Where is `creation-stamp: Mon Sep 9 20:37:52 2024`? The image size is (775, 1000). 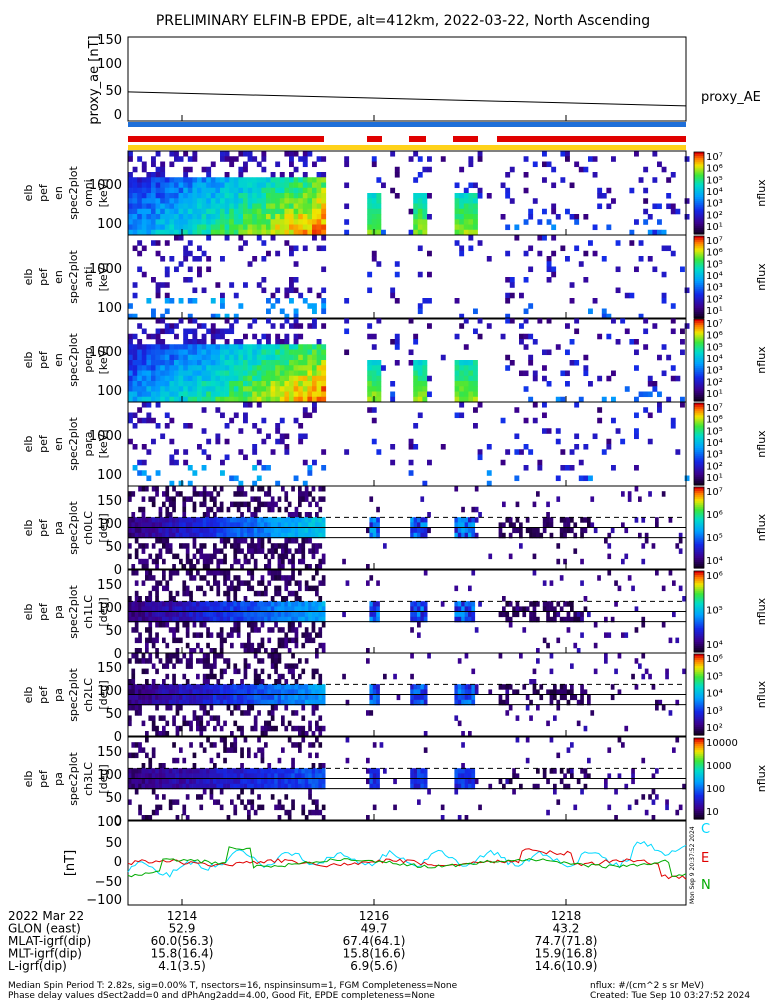 creation-stamp: Mon Sep 9 20:37:52 2024 is located at coordinates (692, 865).